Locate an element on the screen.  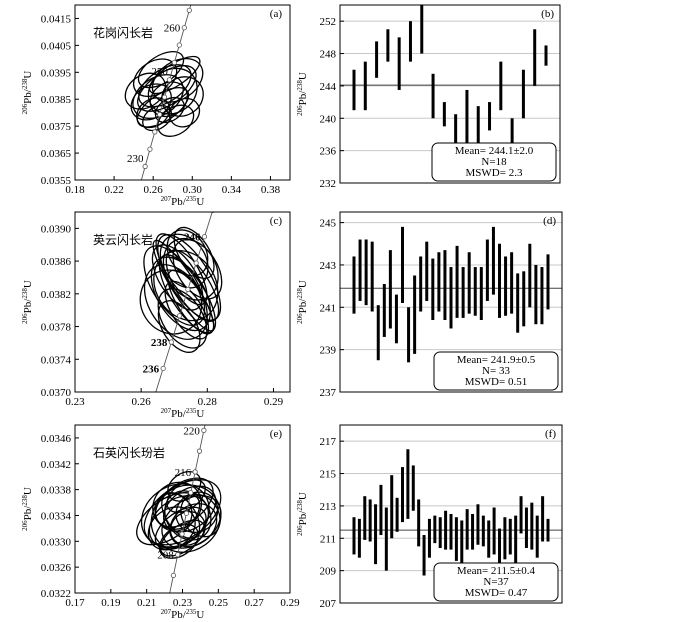
x-tick-label: 0.19 is located at coordinates (111, 603).